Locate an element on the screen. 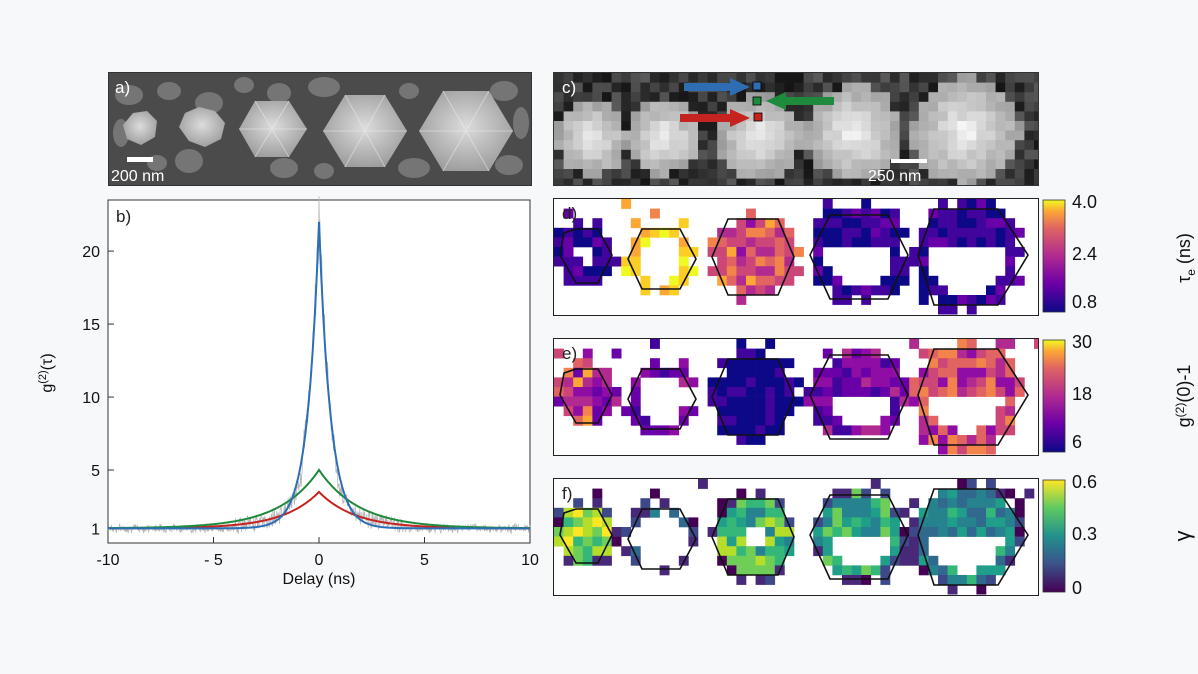  svg-text: 0.6 is located at coordinates (1084, 483).